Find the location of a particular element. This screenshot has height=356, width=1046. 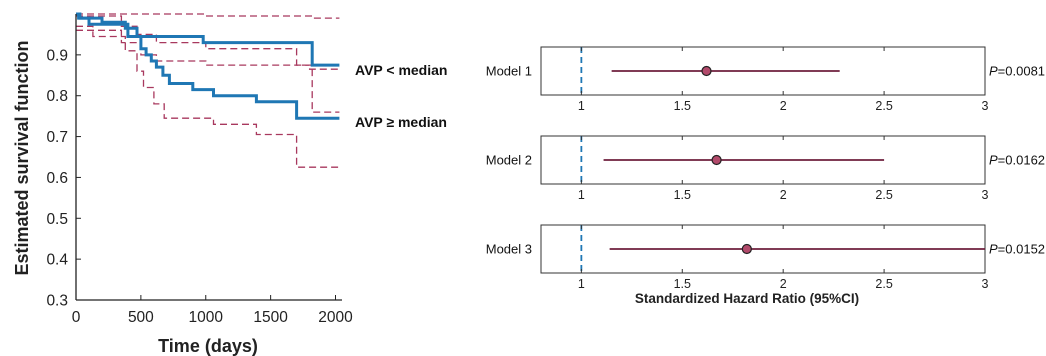

km-y-tick-label: 0.9 is located at coordinates (57, 55).